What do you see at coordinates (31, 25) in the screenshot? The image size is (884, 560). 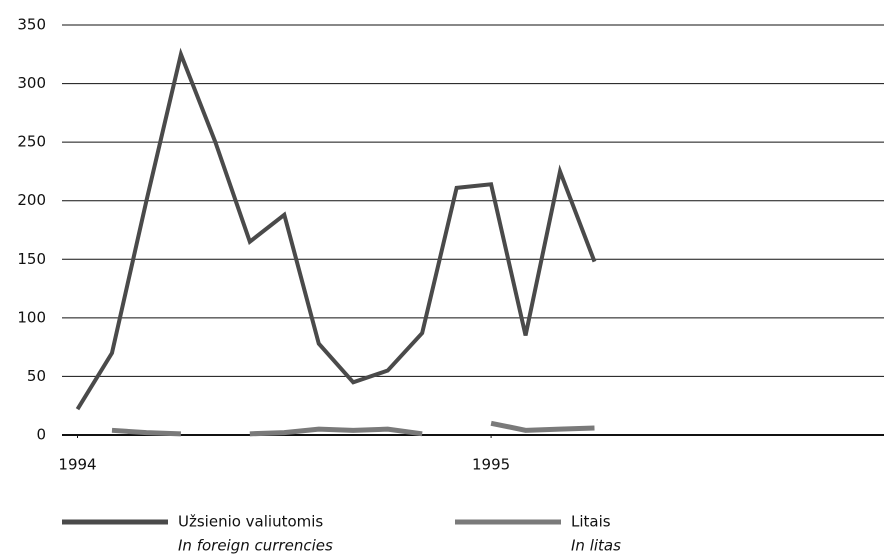 I see `y-tick-label: 350` at bounding box center [31, 25].